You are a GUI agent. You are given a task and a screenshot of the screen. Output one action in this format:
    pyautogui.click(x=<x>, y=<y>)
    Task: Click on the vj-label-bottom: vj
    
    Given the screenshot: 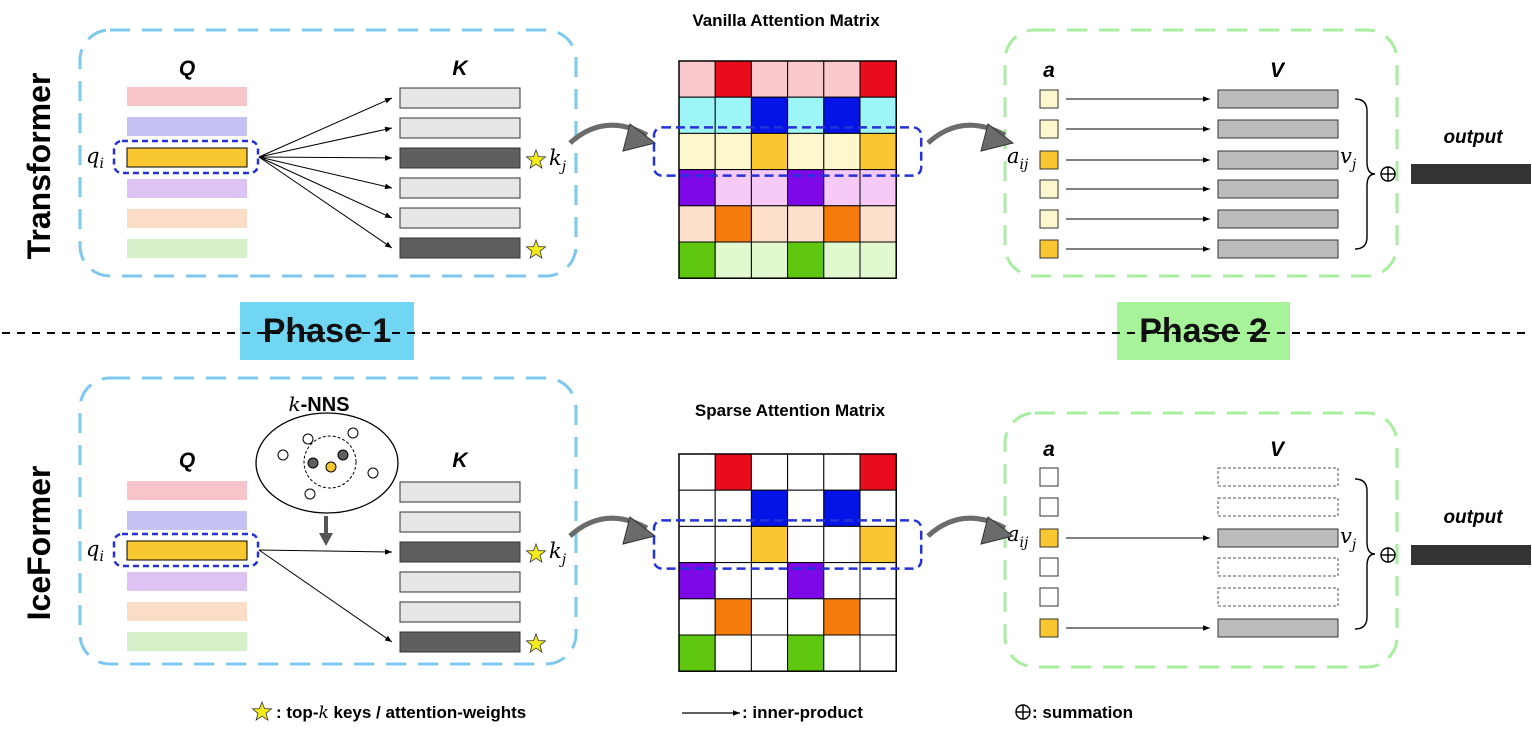 What is the action you would take?
    pyautogui.click(x=1348, y=538)
    